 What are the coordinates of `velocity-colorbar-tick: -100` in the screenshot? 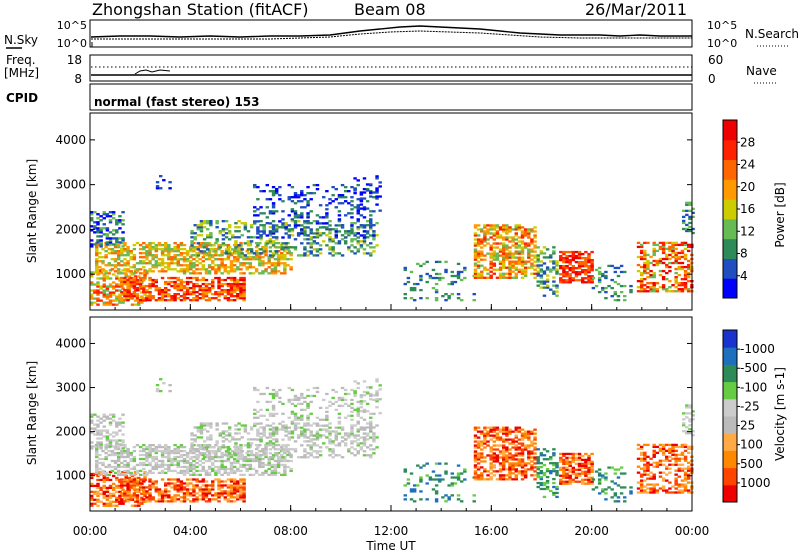 It's located at (753, 387).